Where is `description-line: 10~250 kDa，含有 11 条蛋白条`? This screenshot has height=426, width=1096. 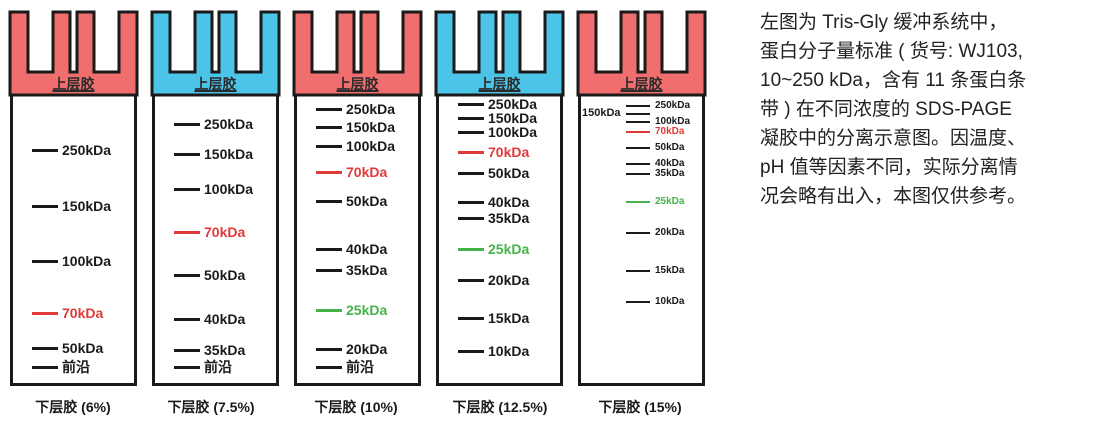 description-line: 10~250 kDa，含有 11 条蛋白条 is located at coordinates (893, 80).